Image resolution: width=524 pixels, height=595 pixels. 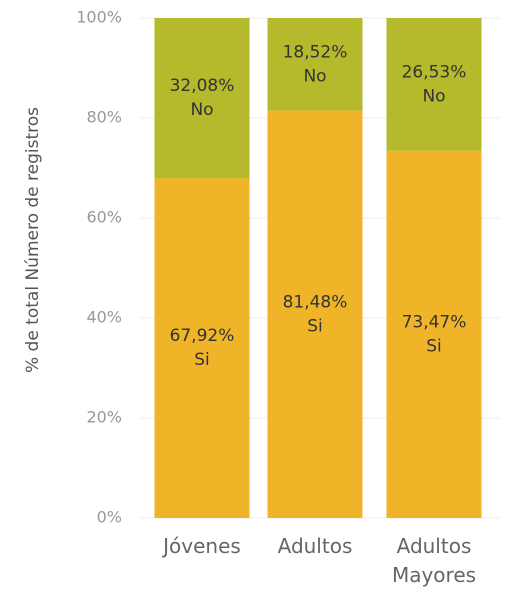 I want to click on y-tick-label: 100%, so click(x=99, y=17).